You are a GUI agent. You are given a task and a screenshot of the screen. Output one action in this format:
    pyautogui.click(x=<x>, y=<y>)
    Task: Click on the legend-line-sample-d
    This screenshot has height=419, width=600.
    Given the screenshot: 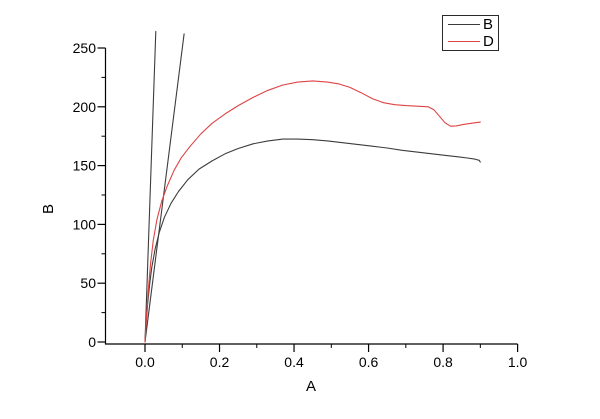 What is the action you would take?
    pyautogui.click(x=464, y=41)
    